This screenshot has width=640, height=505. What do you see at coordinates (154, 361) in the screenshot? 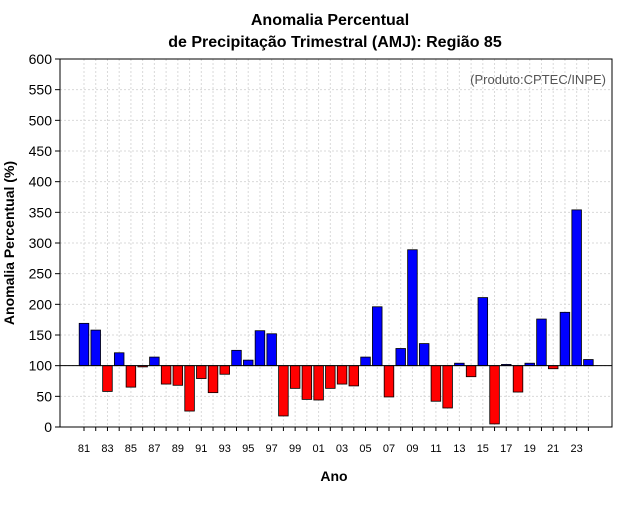
I see `bar-1987` at bounding box center [154, 361].